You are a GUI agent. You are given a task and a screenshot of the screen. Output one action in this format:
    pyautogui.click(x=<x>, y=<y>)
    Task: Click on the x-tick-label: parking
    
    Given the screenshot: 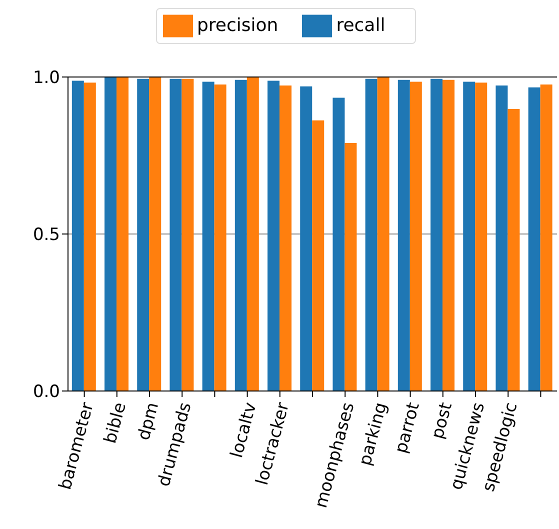 What is the action you would take?
    pyautogui.click(x=373, y=434)
    